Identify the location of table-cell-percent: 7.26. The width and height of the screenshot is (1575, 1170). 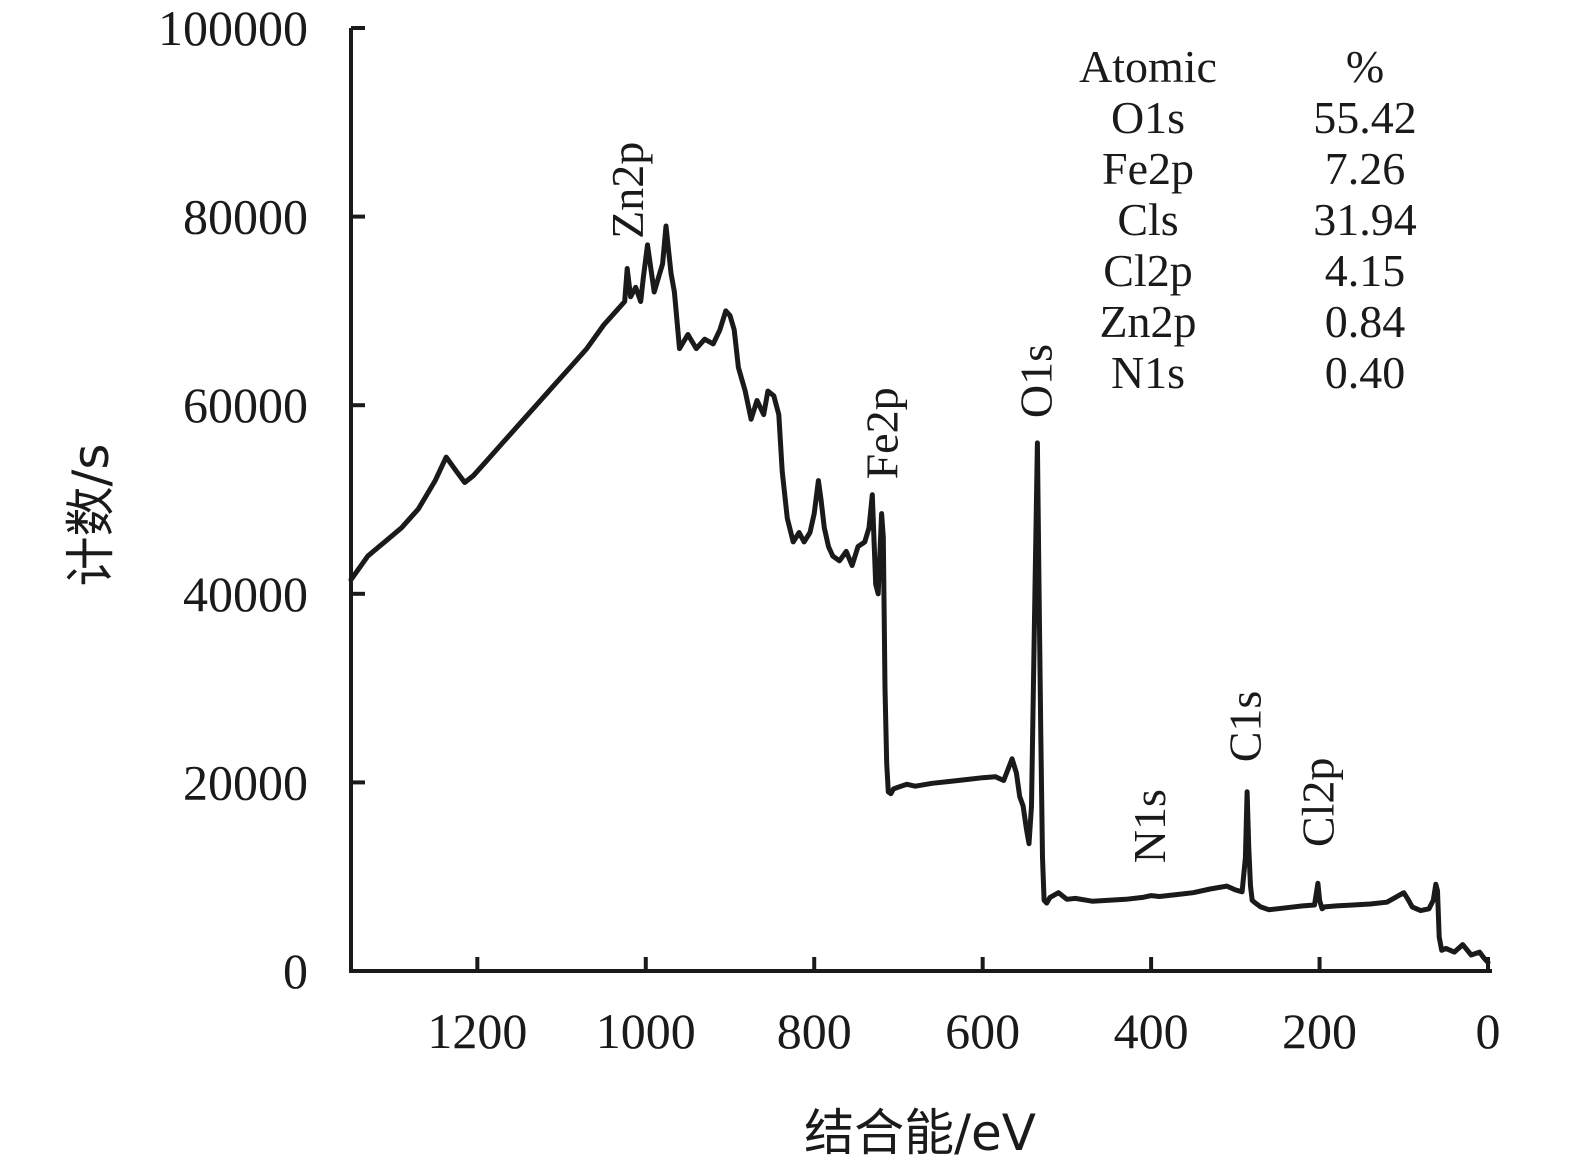
(1365, 168).